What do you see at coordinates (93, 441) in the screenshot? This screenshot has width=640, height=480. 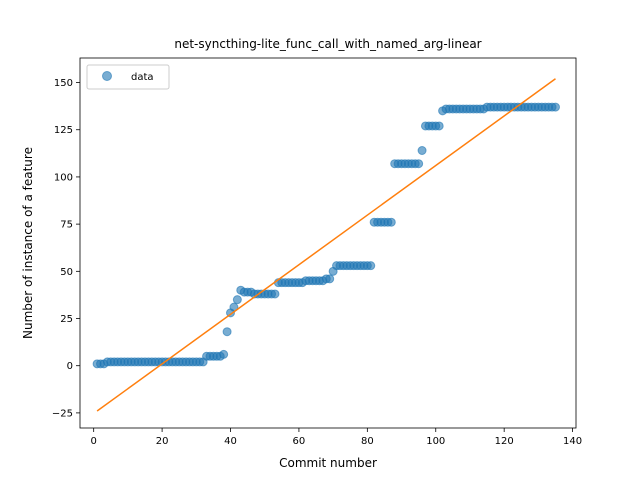 I see `x-tick-label: 0` at bounding box center [93, 441].